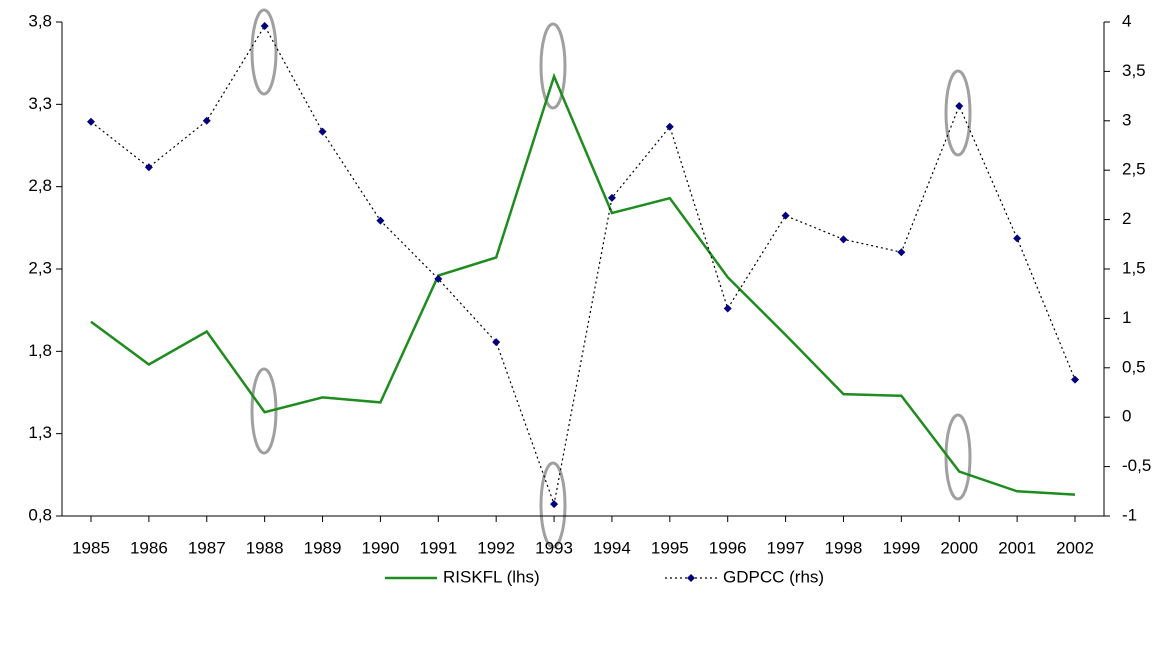  What do you see at coordinates (1126, 317) in the screenshot?
I see `y2-tick-label: 1` at bounding box center [1126, 317].